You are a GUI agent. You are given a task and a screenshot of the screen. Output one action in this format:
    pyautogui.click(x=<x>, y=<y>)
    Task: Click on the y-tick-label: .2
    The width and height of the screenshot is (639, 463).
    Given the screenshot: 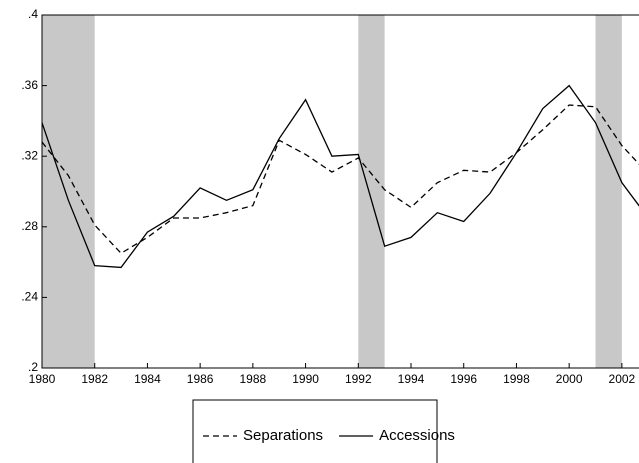 What is the action you would take?
    pyautogui.click(x=33, y=367)
    